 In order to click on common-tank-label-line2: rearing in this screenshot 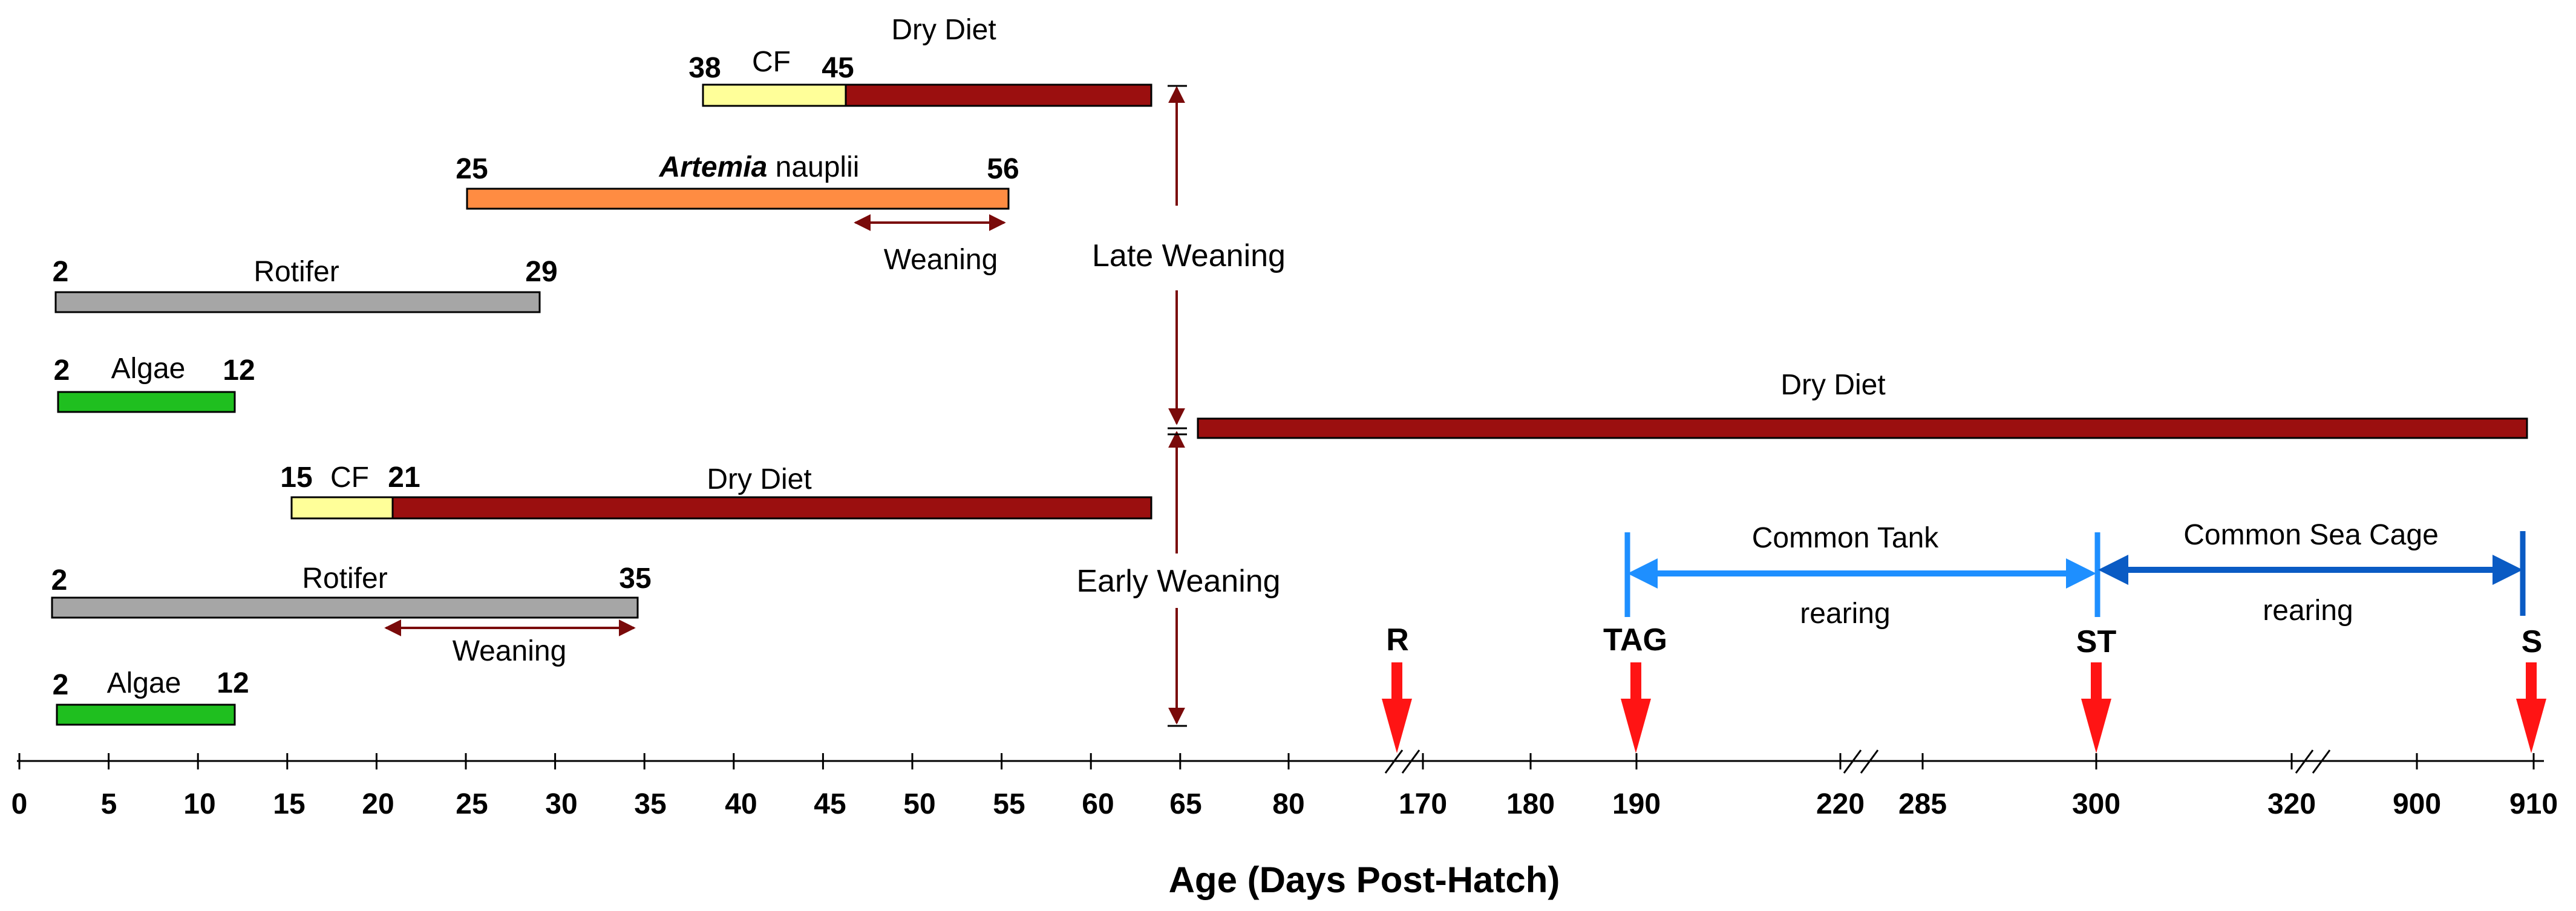, I will do `click(1845, 614)`.